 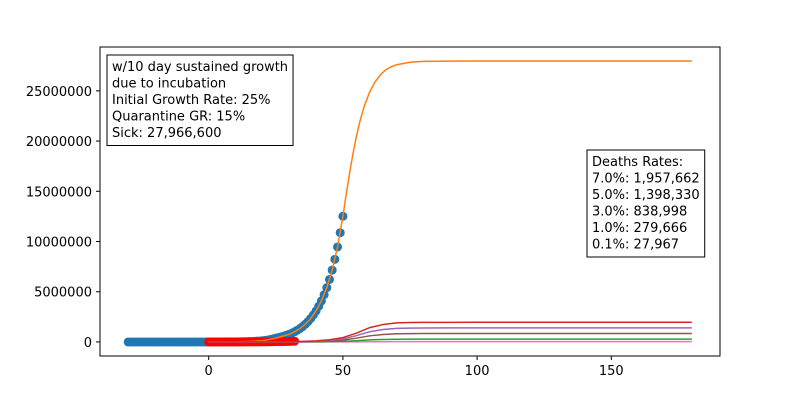 What do you see at coordinates (646, 195) in the screenshot?
I see `deaths-line: 5.0%: 1,398,330` at bounding box center [646, 195].